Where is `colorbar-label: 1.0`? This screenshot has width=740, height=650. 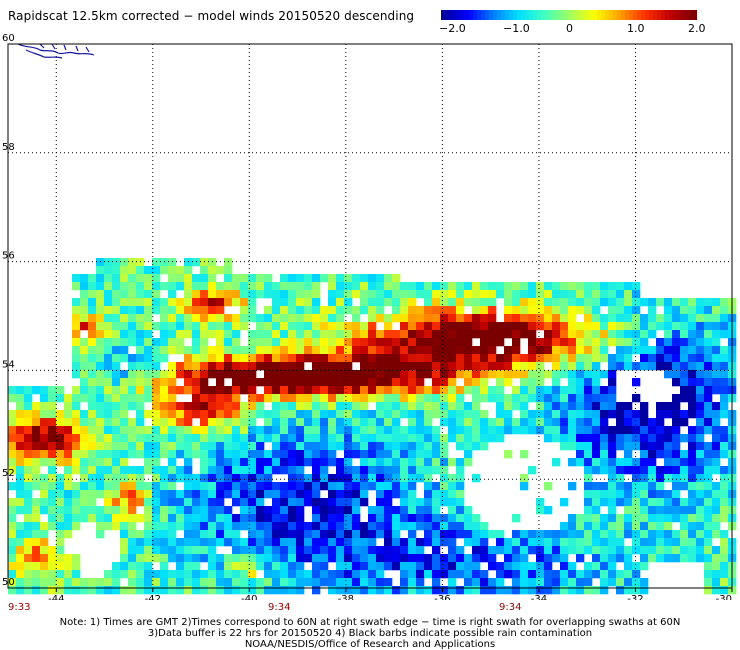 colorbar-label: 1.0 is located at coordinates (636, 28).